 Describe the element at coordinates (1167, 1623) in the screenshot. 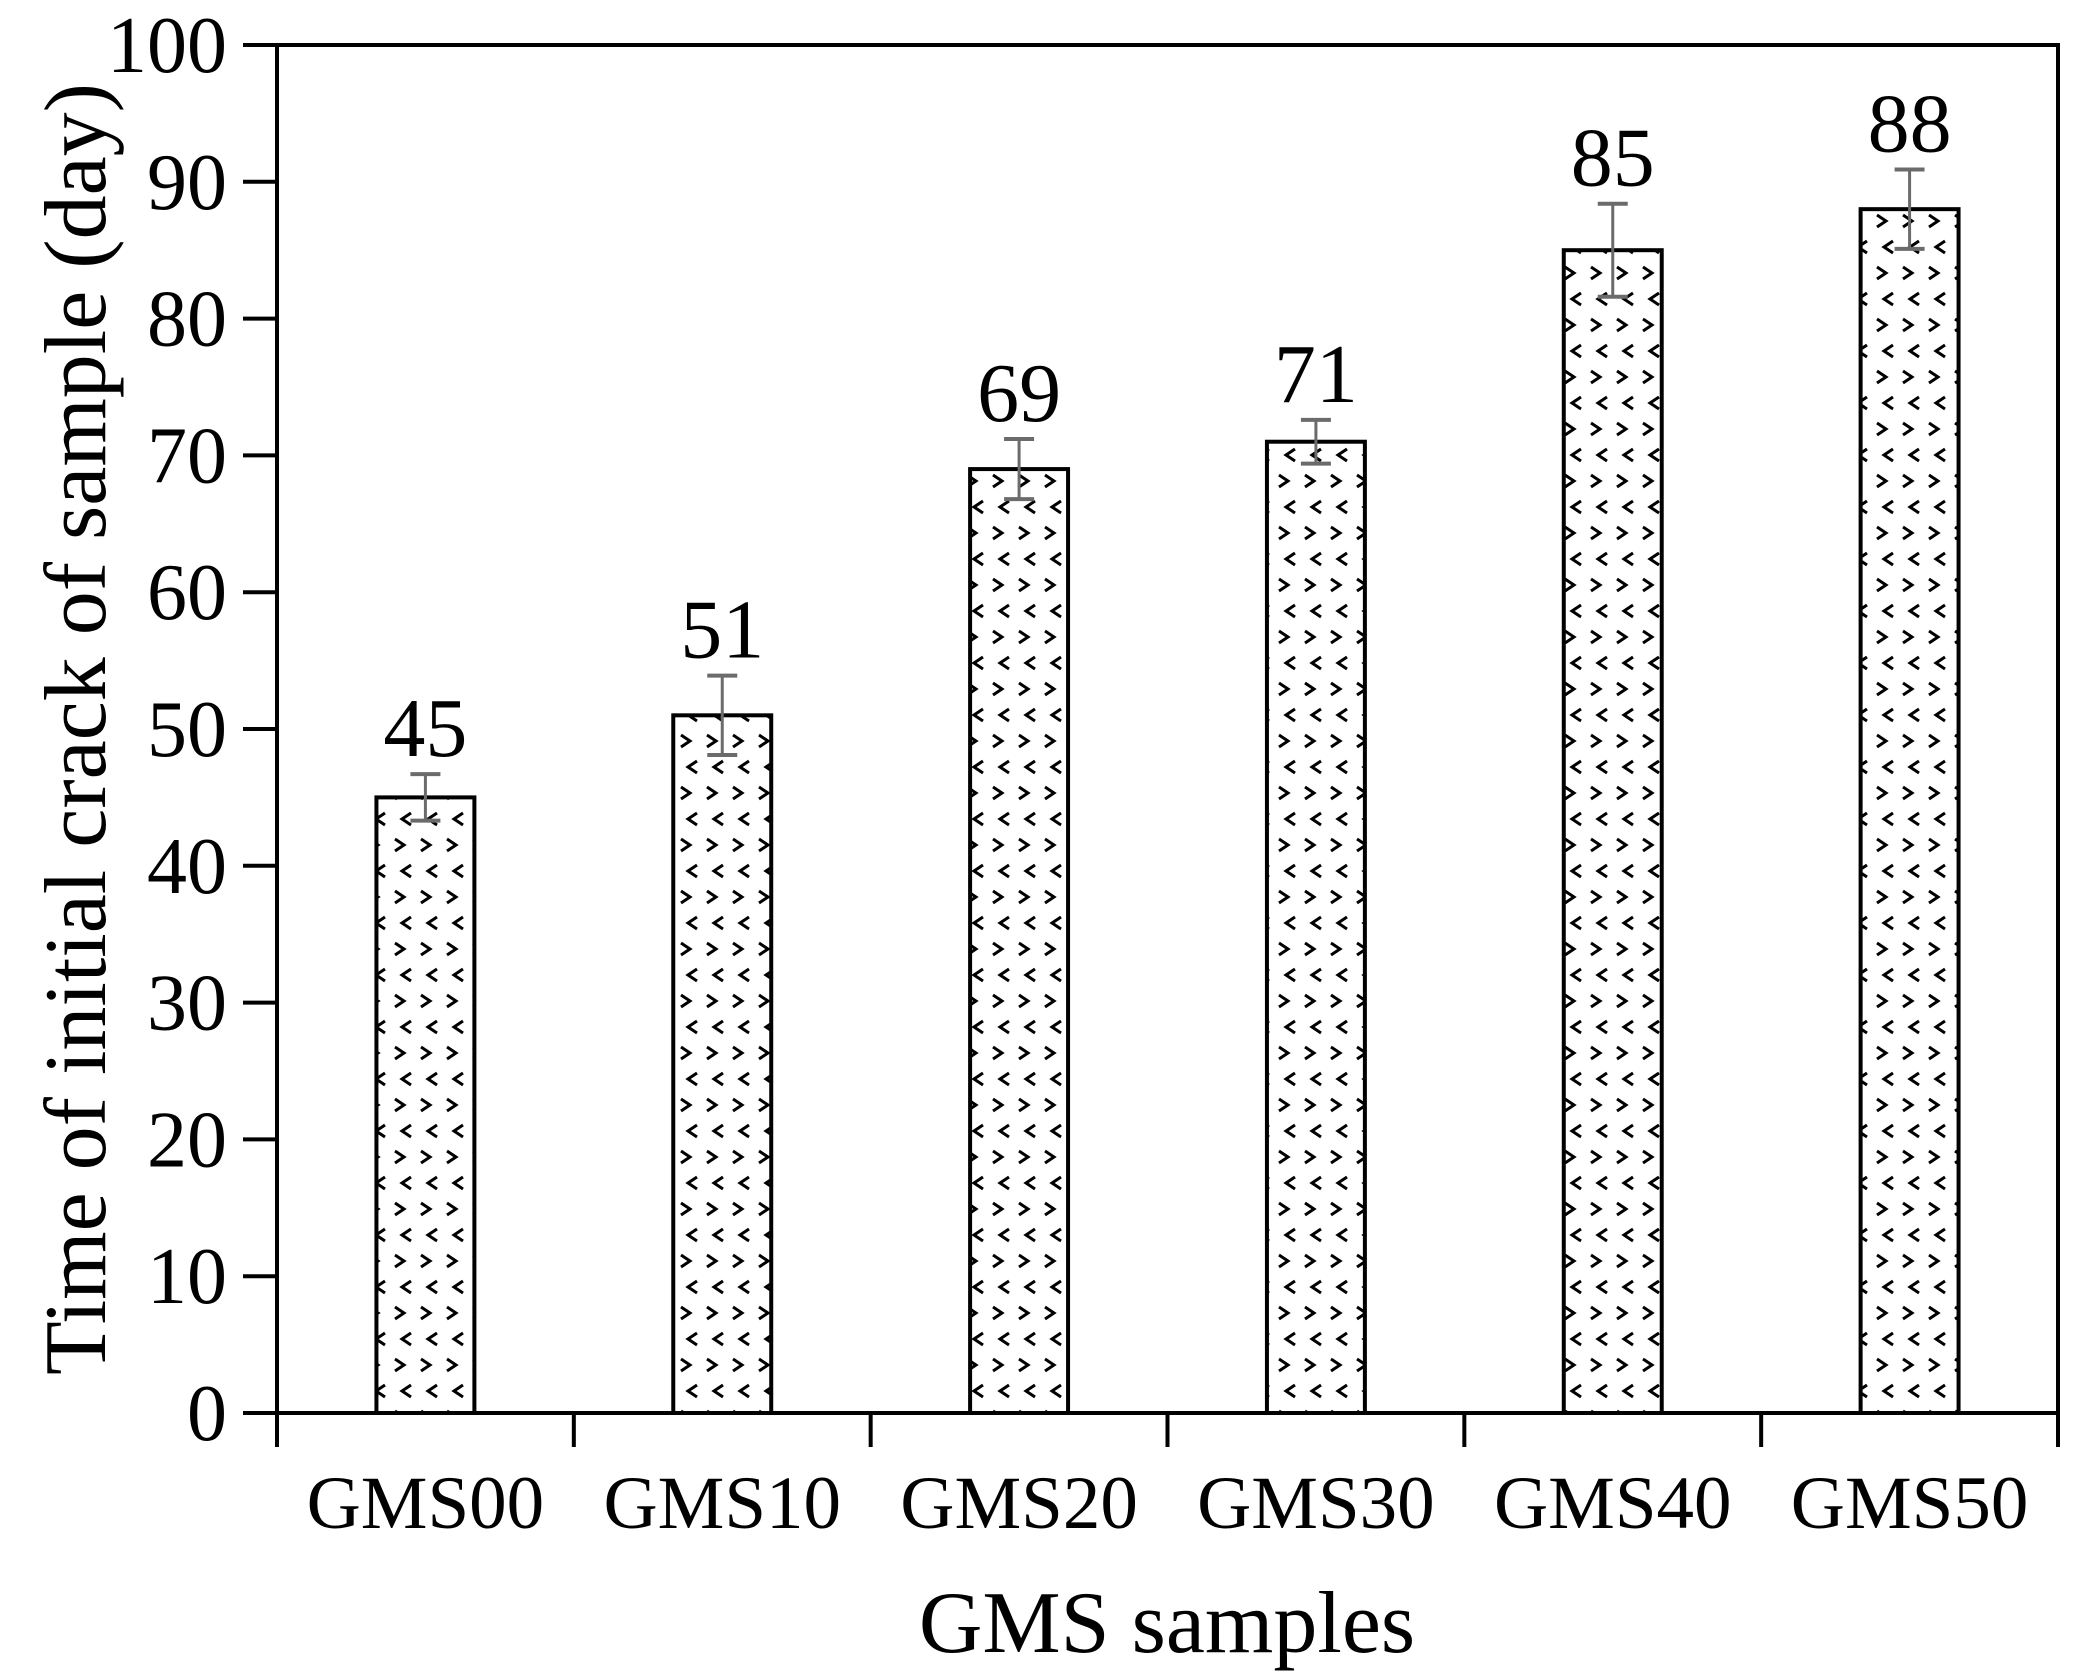

I see `x-axis-title: GMS samples` at that location.